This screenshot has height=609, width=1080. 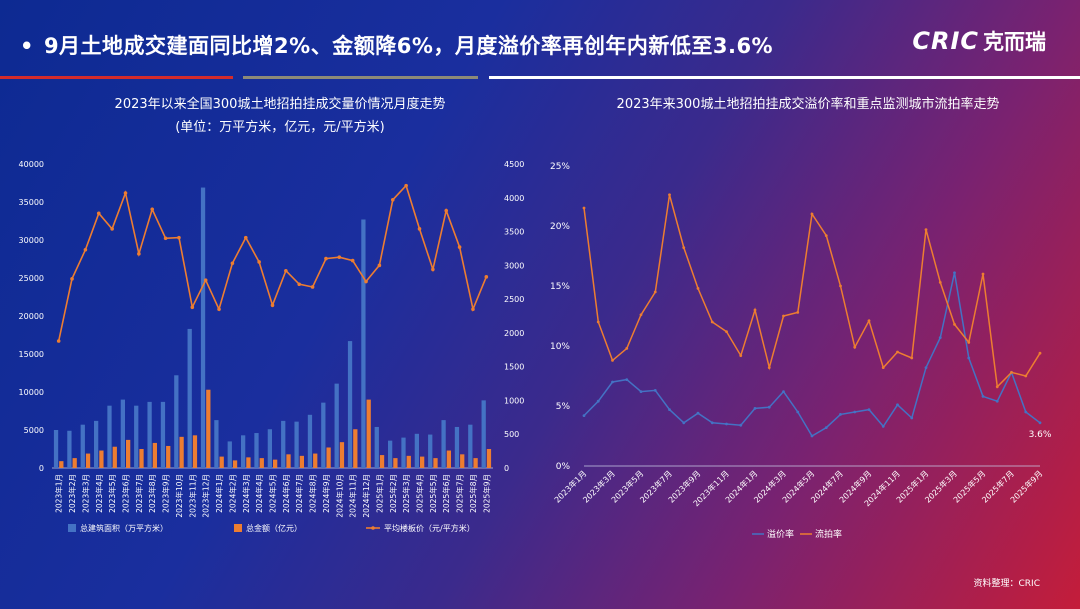 What do you see at coordinates (514, 400) in the screenshot?
I see `y-right-tick-label: 1000` at bounding box center [514, 400].